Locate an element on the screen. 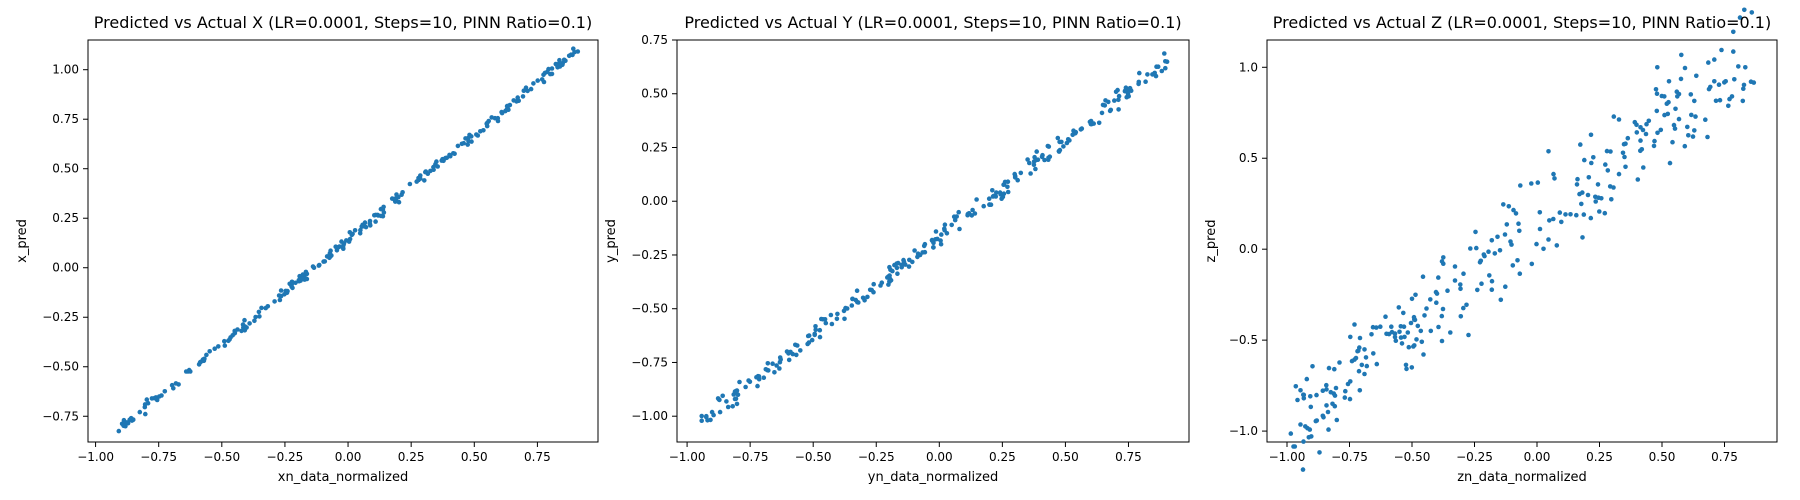  x-tick-label: −0.75 is located at coordinates (158, 457).